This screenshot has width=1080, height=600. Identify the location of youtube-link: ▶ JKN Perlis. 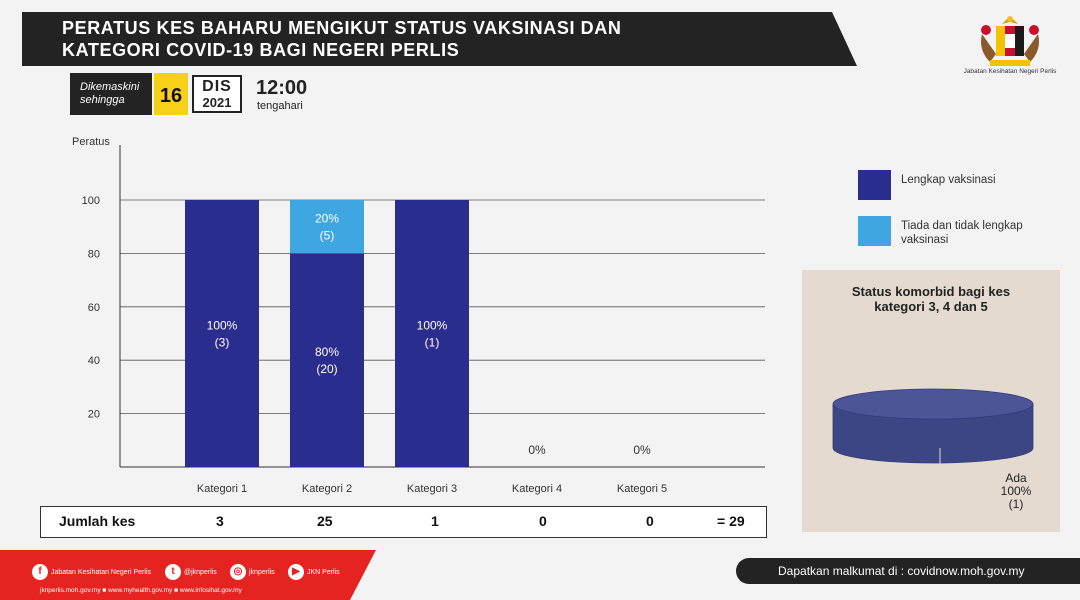
(314, 572).